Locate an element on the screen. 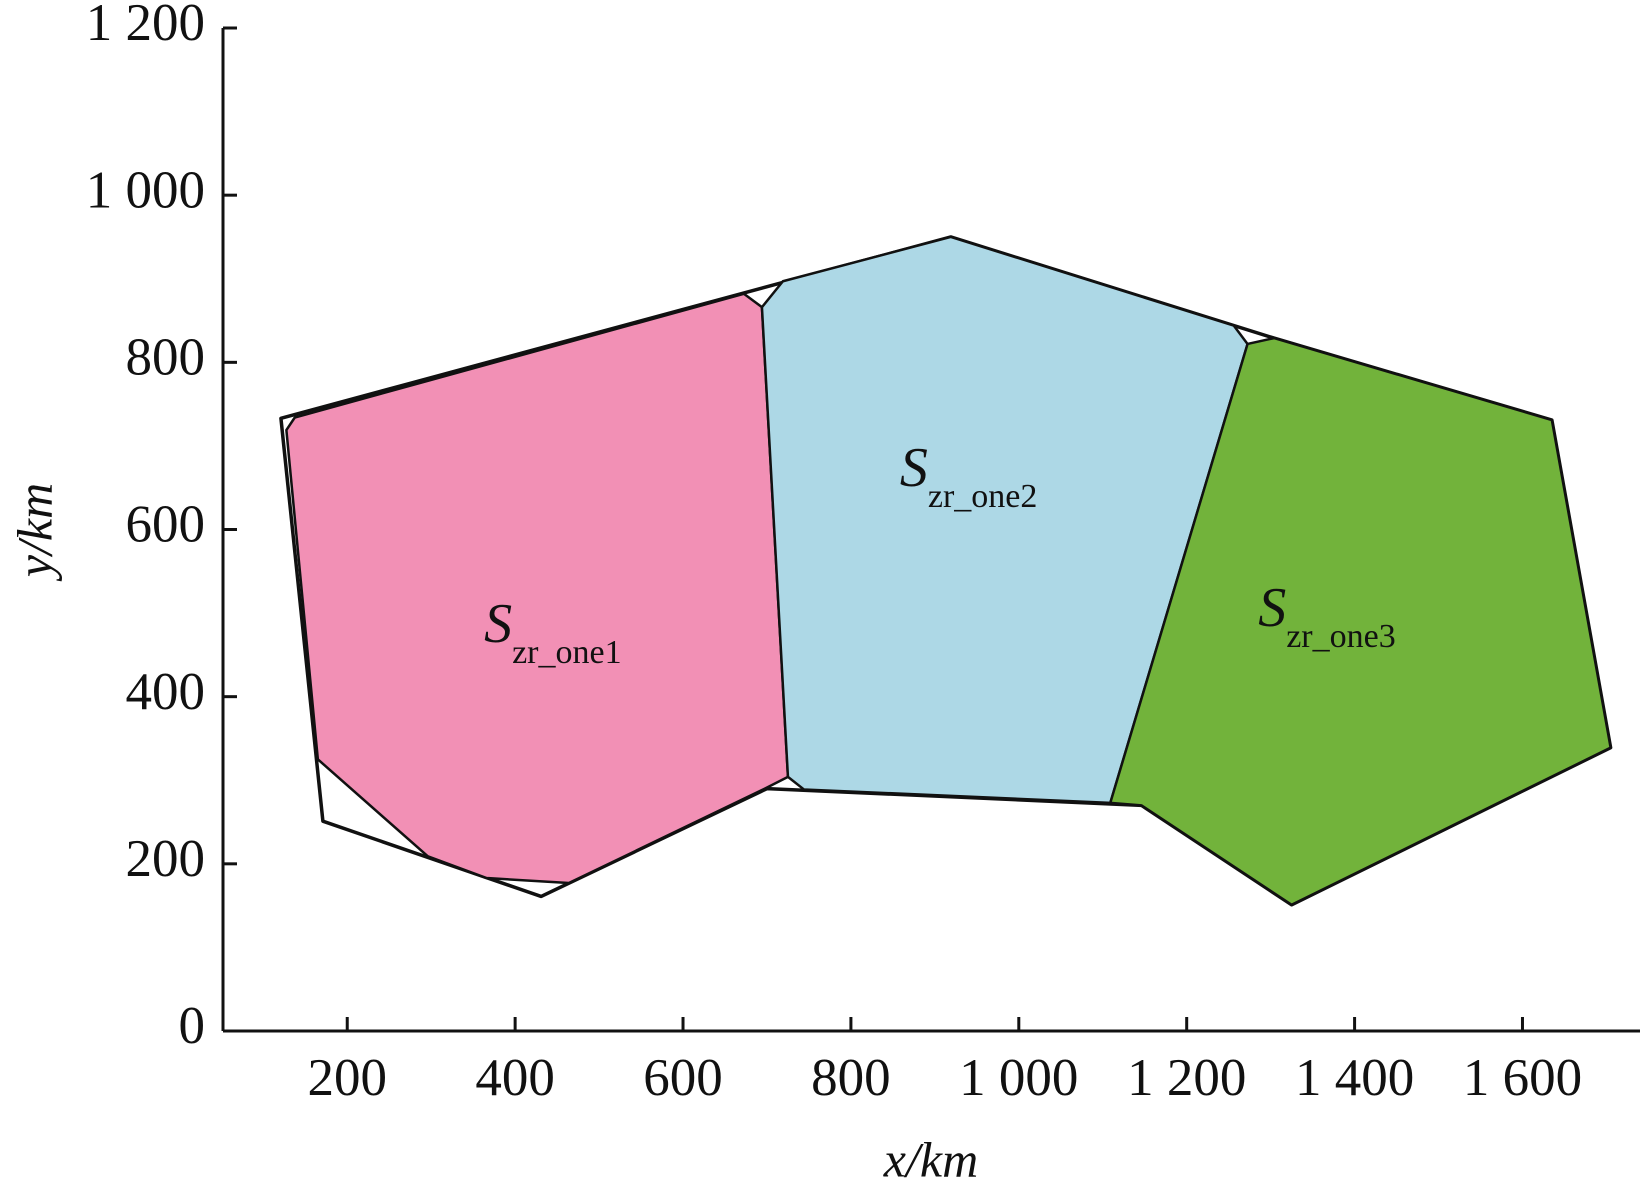  region is located at coordinates (1360, 621).